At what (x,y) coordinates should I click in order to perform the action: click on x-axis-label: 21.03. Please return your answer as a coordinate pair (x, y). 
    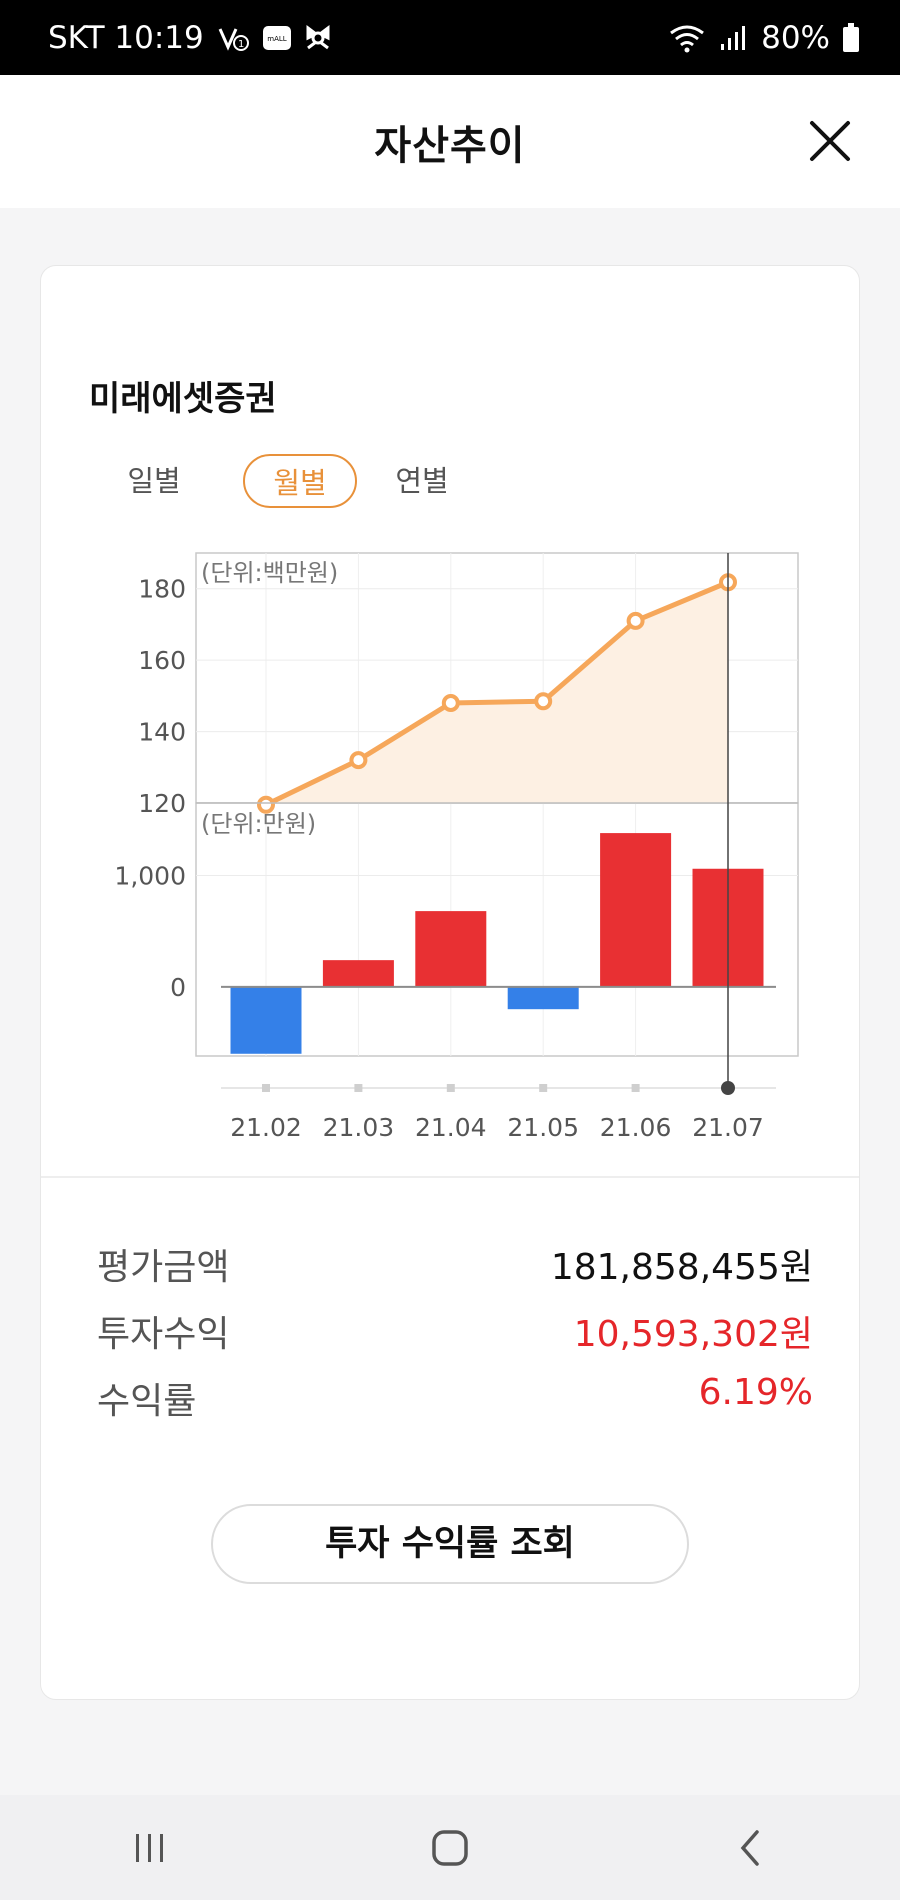
    Looking at the image, I should click on (359, 1127).